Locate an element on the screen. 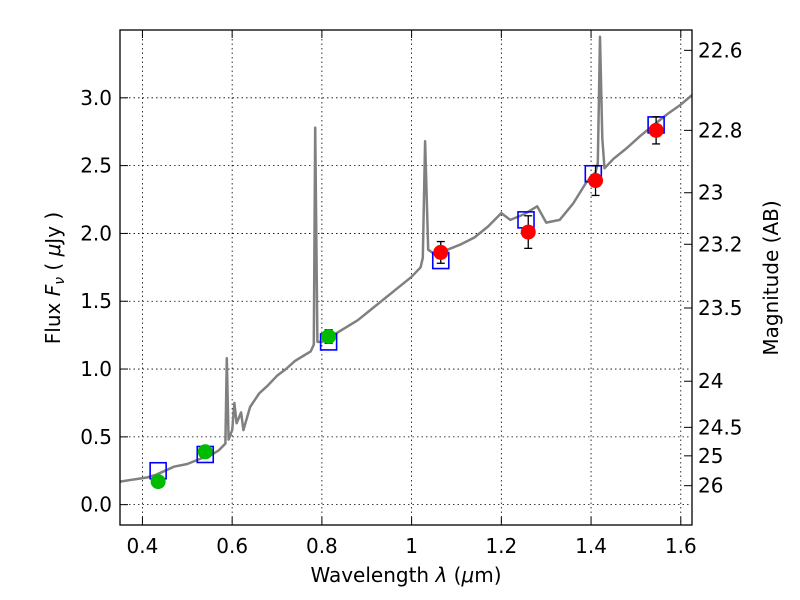  x-tick-label: 1.2 is located at coordinates (501, 546).